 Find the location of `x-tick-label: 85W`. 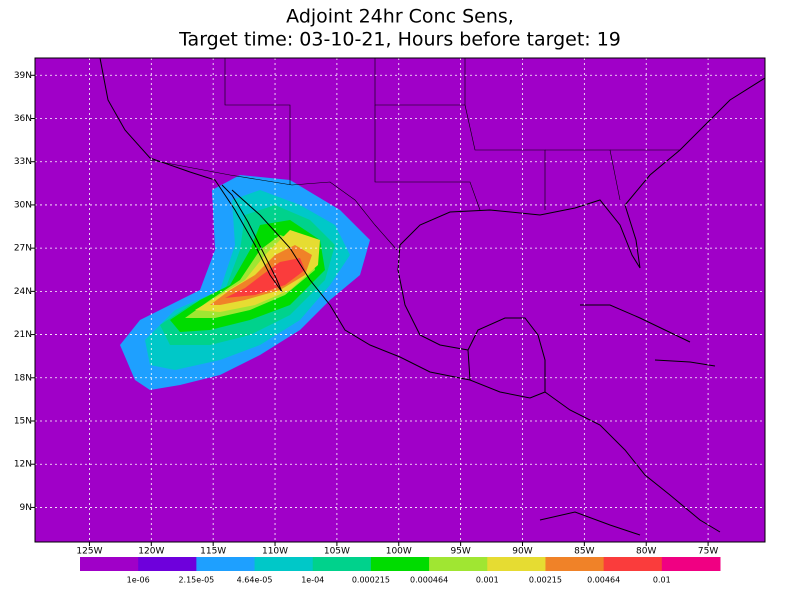

x-tick-label: 85W is located at coordinates (584, 552).